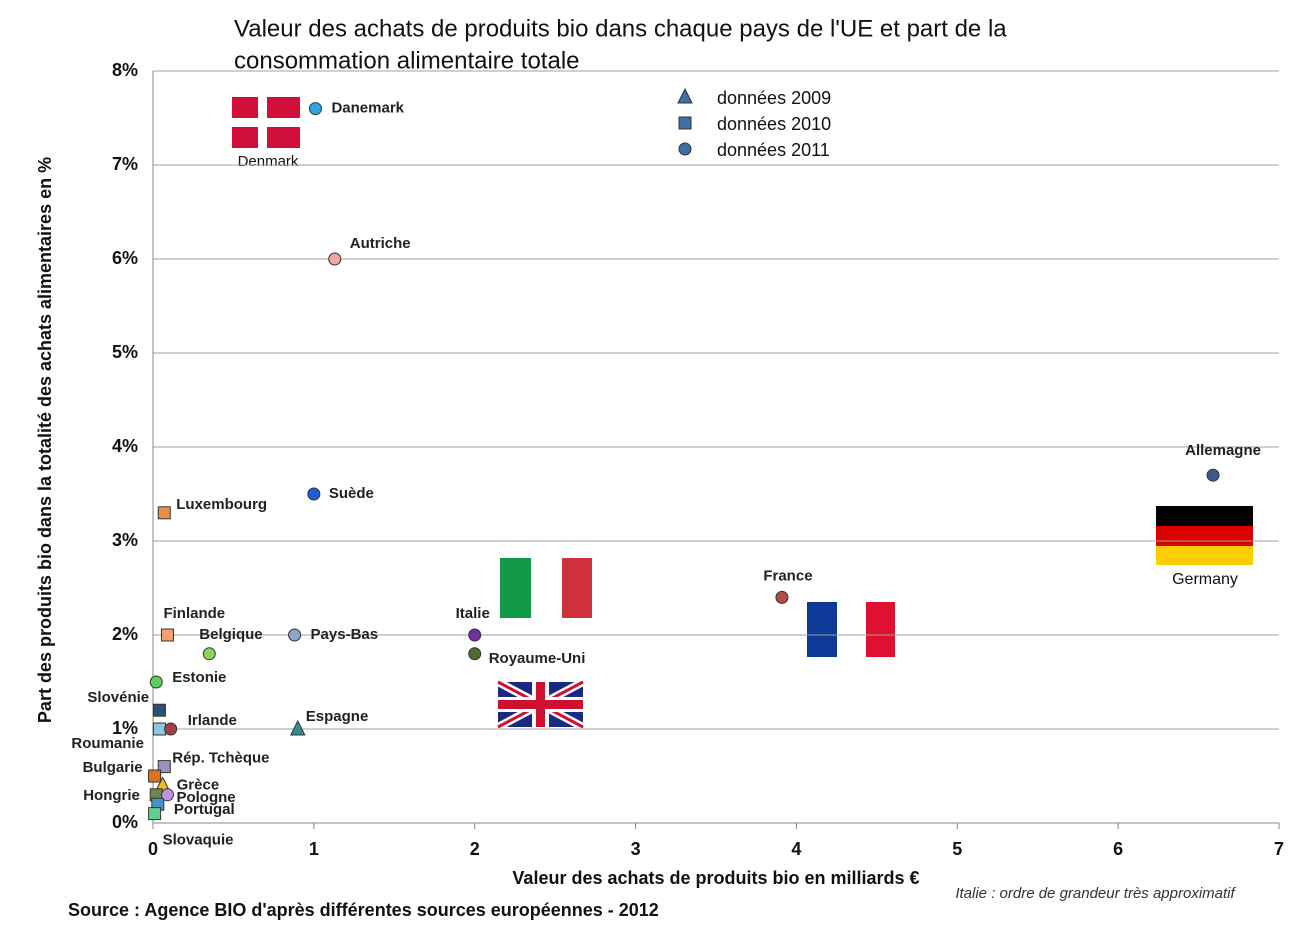 The width and height of the screenshot is (1290, 929). What do you see at coordinates (118, 697) in the screenshot?
I see `point-label: Slovénie` at bounding box center [118, 697].